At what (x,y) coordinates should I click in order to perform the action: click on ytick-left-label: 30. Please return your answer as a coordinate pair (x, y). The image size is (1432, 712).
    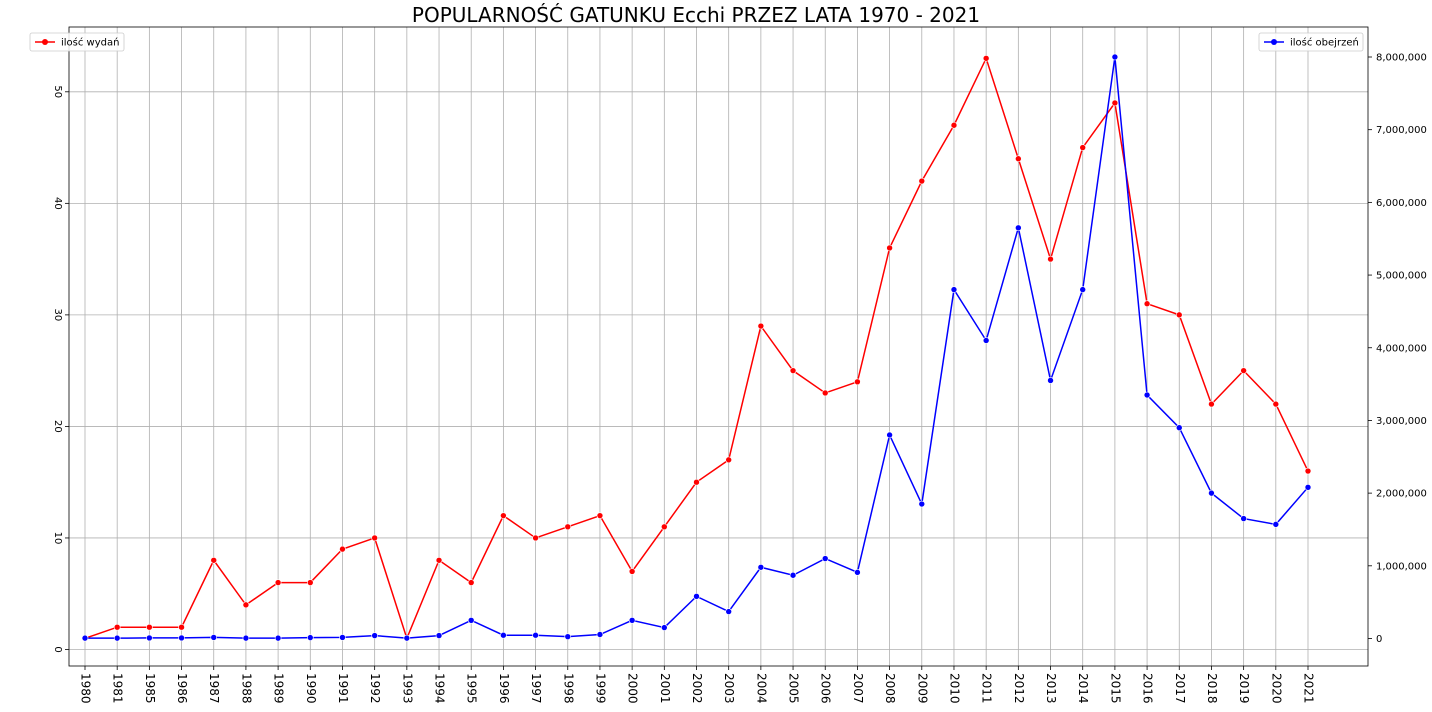
    Looking at the image, I should click on (57, 315).